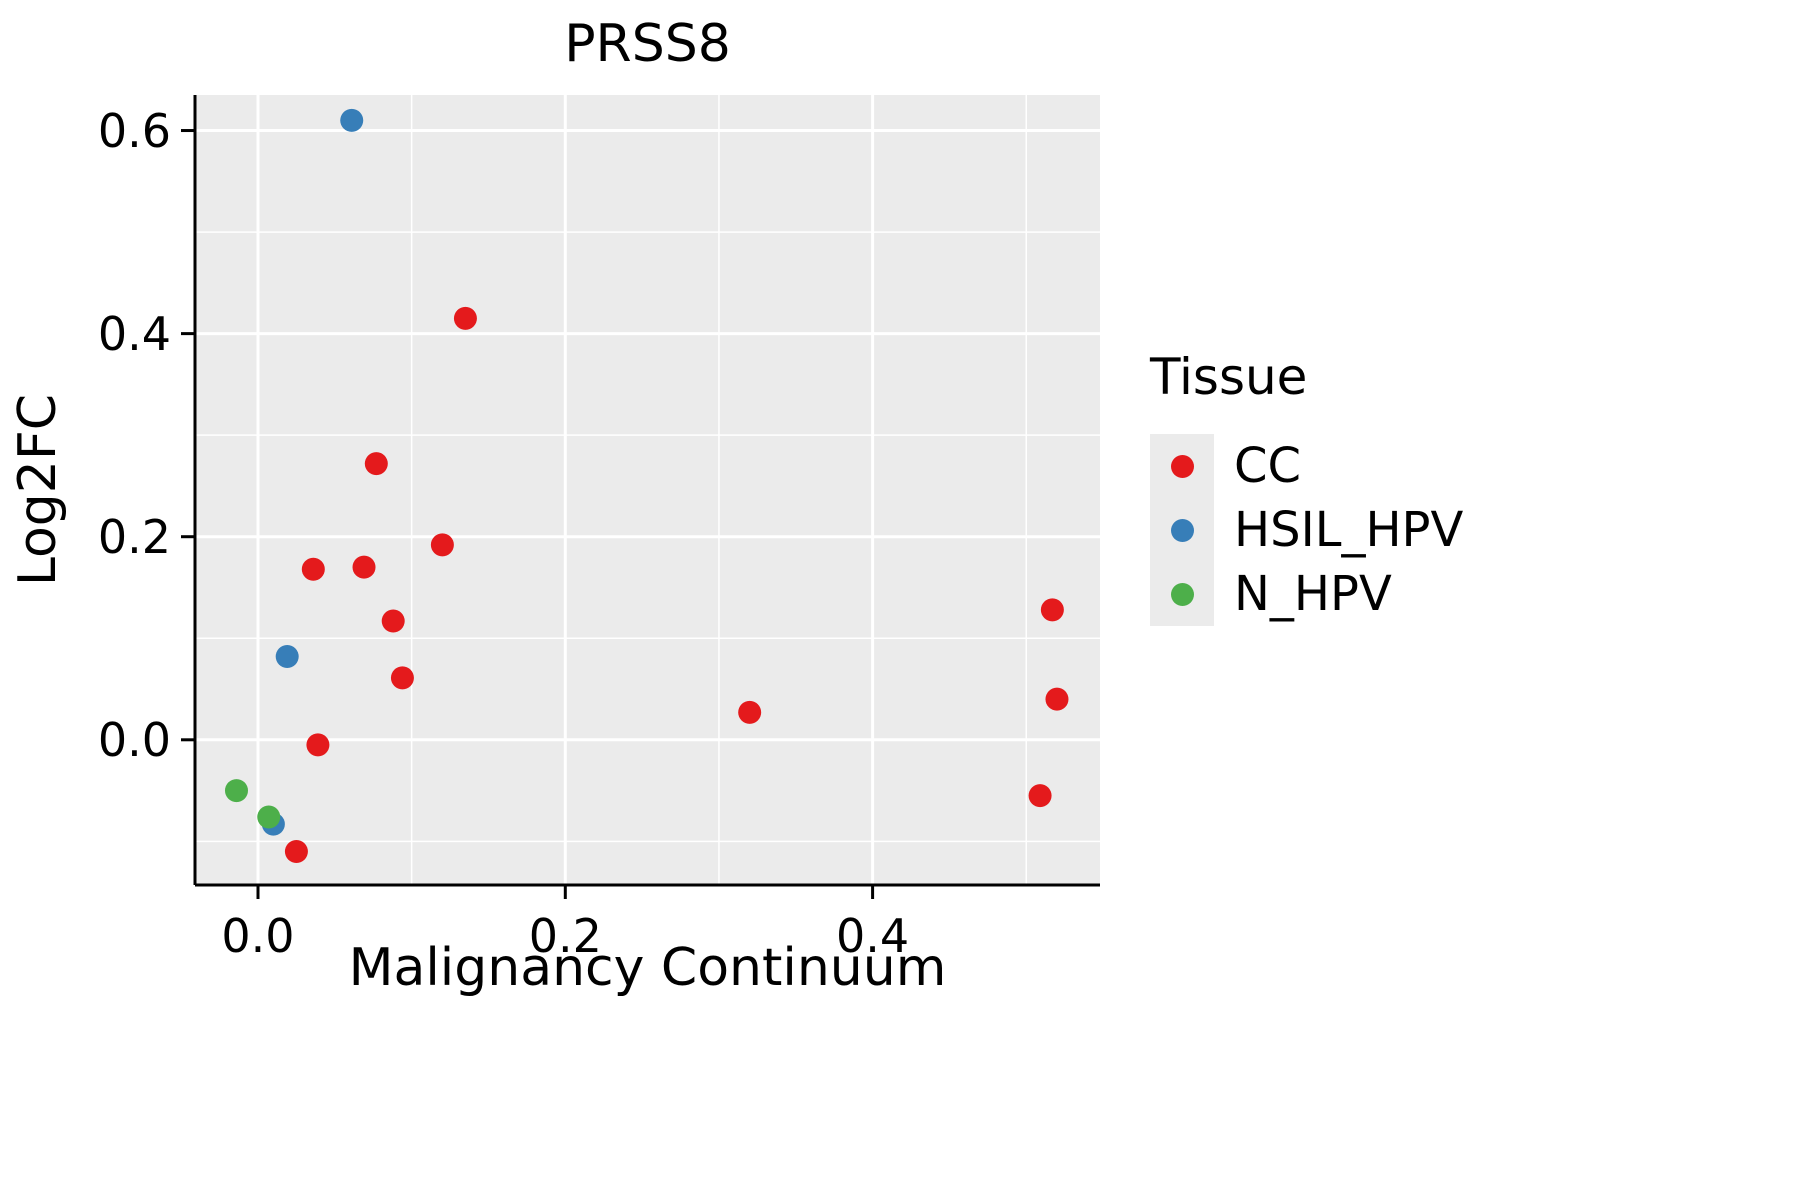  What do you see at coordinates (1229, 377) in the screenshot?
I see `legend-title: Tissue` at bounding box center [1229, 377].